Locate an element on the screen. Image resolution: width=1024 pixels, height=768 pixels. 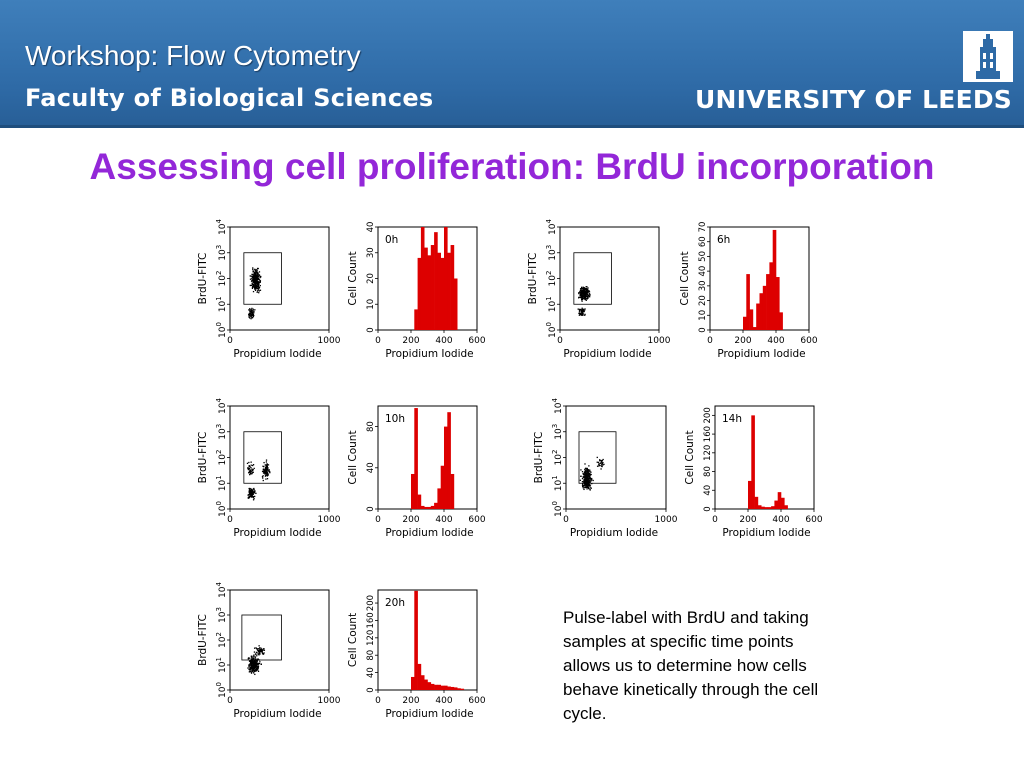
plot-frame is located at coordinates (279, 278).